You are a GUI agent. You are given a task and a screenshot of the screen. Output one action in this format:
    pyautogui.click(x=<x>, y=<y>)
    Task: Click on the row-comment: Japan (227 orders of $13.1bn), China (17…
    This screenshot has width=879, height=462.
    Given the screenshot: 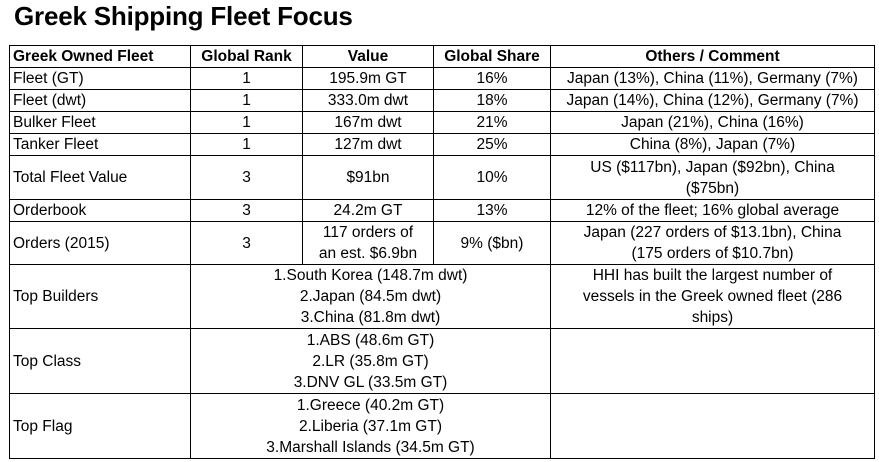 What is the action you would take?
    pyautogui.click(x=712, y=243)
    